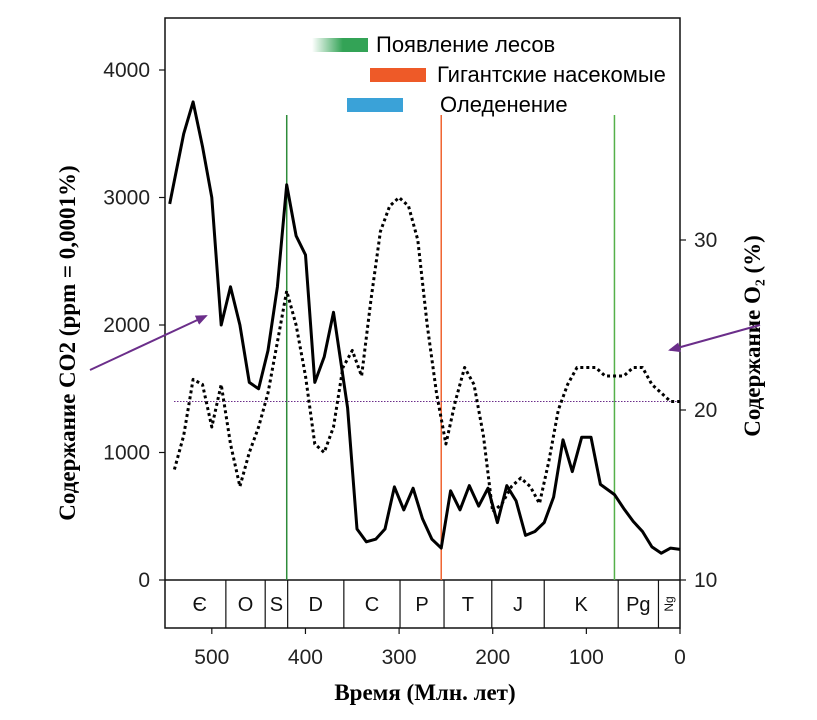 The image size is (817, 720). Describe the element at coordinates (211, 657) in the screenshot. I see `x-tick-label: 500` at that location.